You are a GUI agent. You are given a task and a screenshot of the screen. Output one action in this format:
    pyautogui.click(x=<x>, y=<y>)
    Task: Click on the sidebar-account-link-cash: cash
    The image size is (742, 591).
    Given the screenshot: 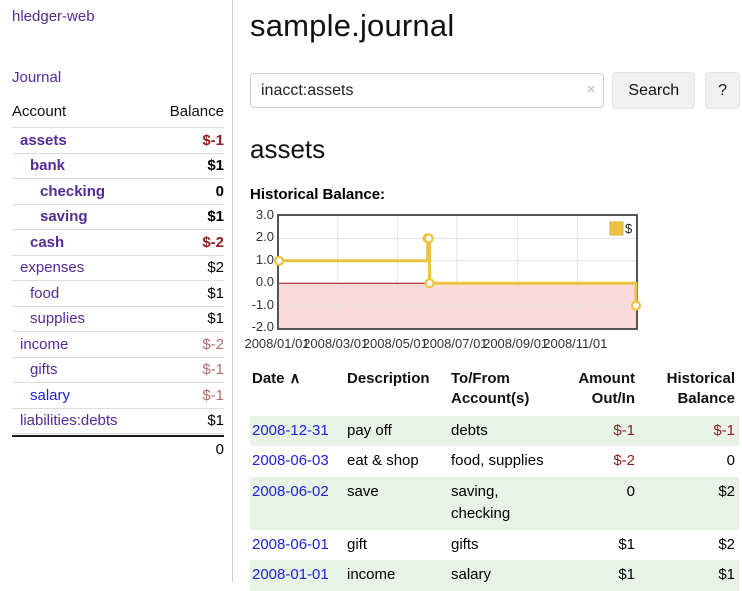 What is the action you would take?
    pyautogui.click(x=47, y=242)
    